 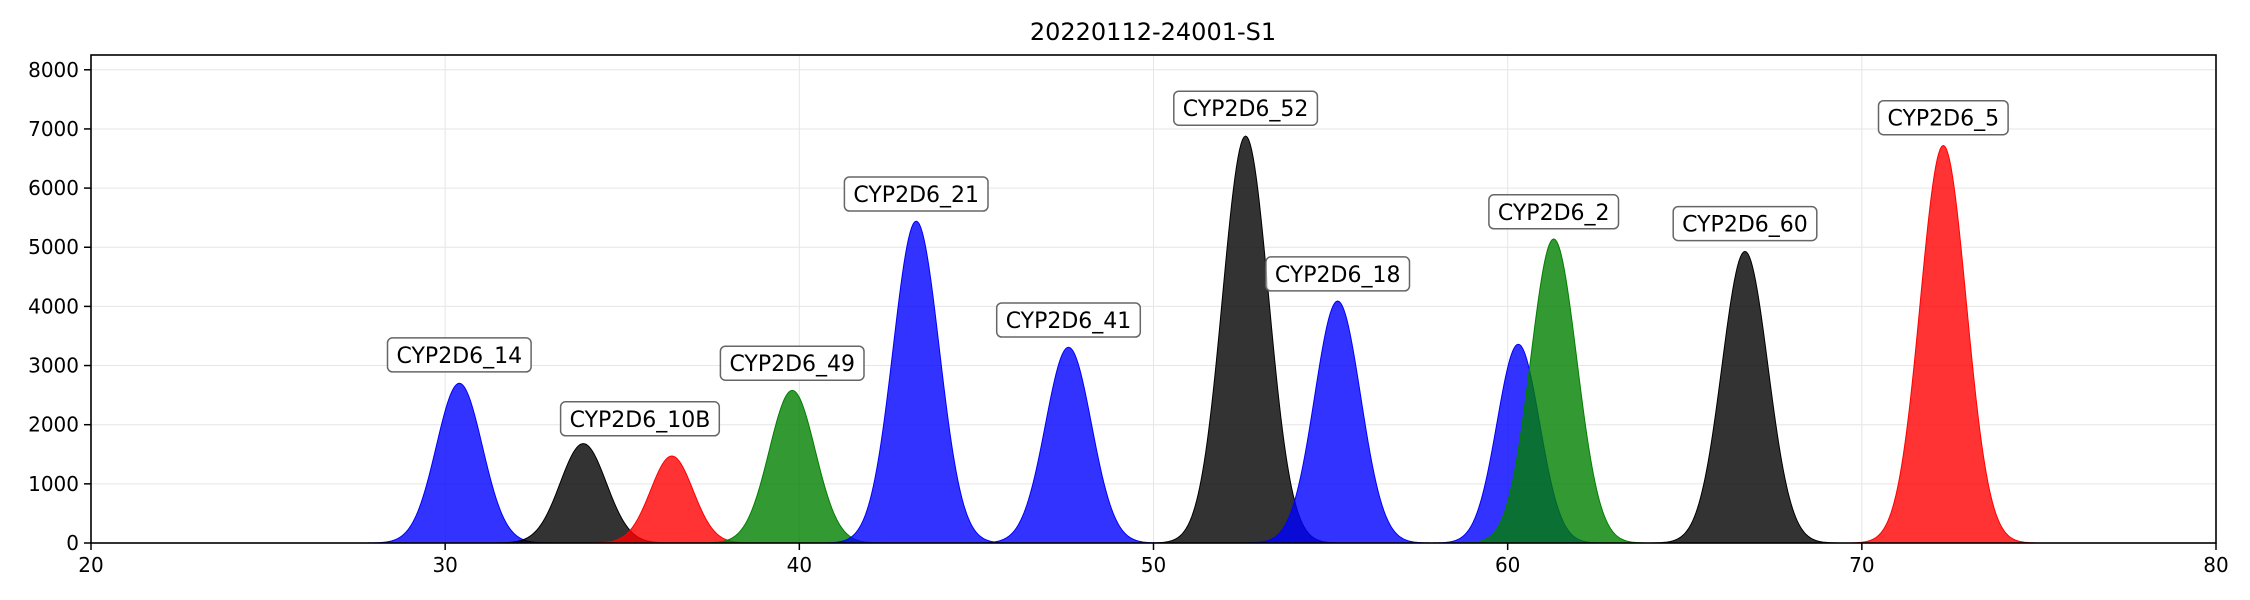 I want to click on peak-label-text: CYP2D6_21, so click(x=916, y=195).